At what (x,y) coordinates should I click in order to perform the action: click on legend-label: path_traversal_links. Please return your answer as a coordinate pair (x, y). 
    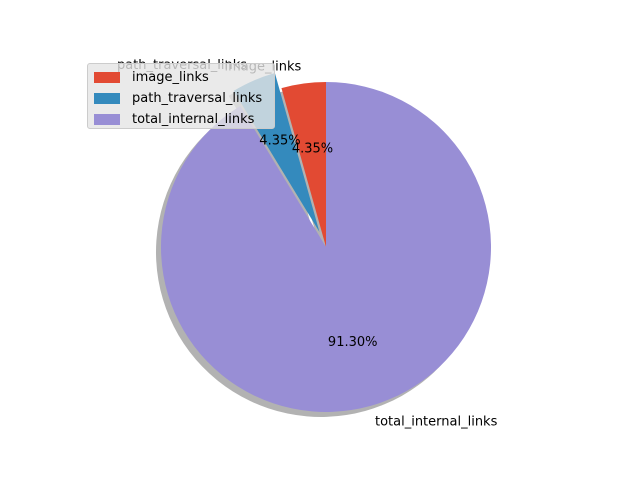
    Looking at the image, I should click on (197, 98).